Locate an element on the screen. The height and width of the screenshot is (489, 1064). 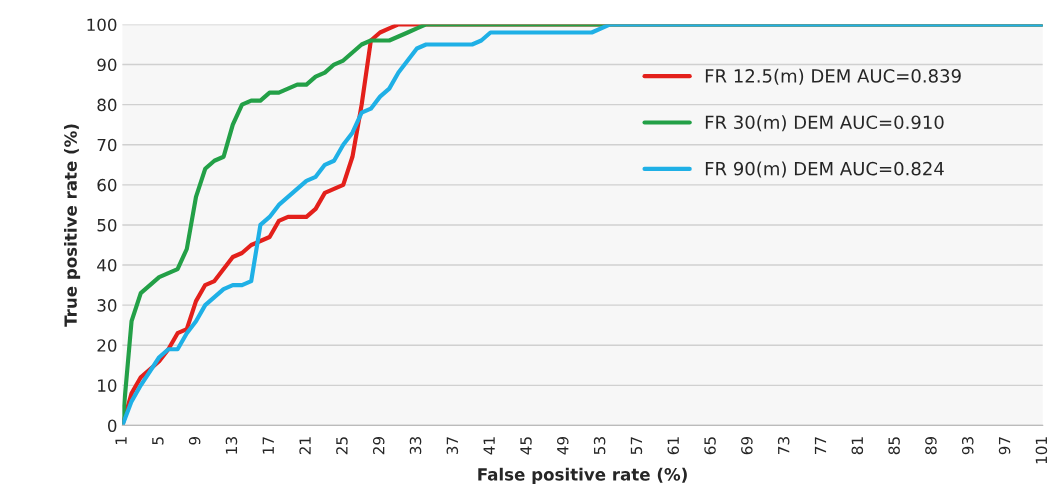
x-tick-label: 37 is located at coordinates (452, 446).